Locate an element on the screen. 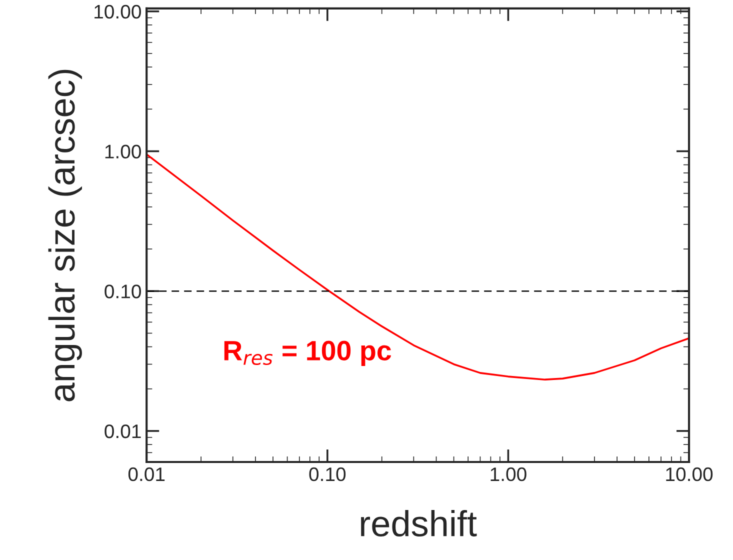 Image resolution: width=733 pixels, height=560 pixels. y-axis-title: angular size (arcsec) is located at coordinates (65, 236).